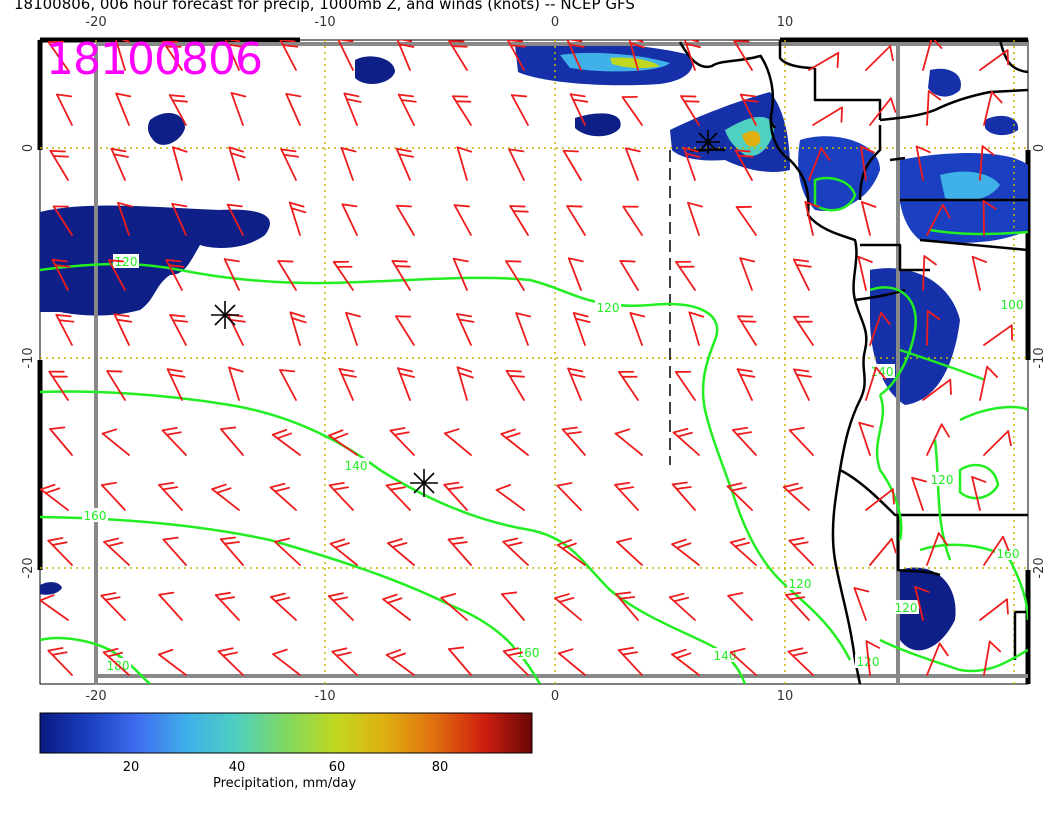  What do you see at coordinates (635, 63) in the screenshot?
I see `precip-blob-north-peak` at bounding box center [635, 63].